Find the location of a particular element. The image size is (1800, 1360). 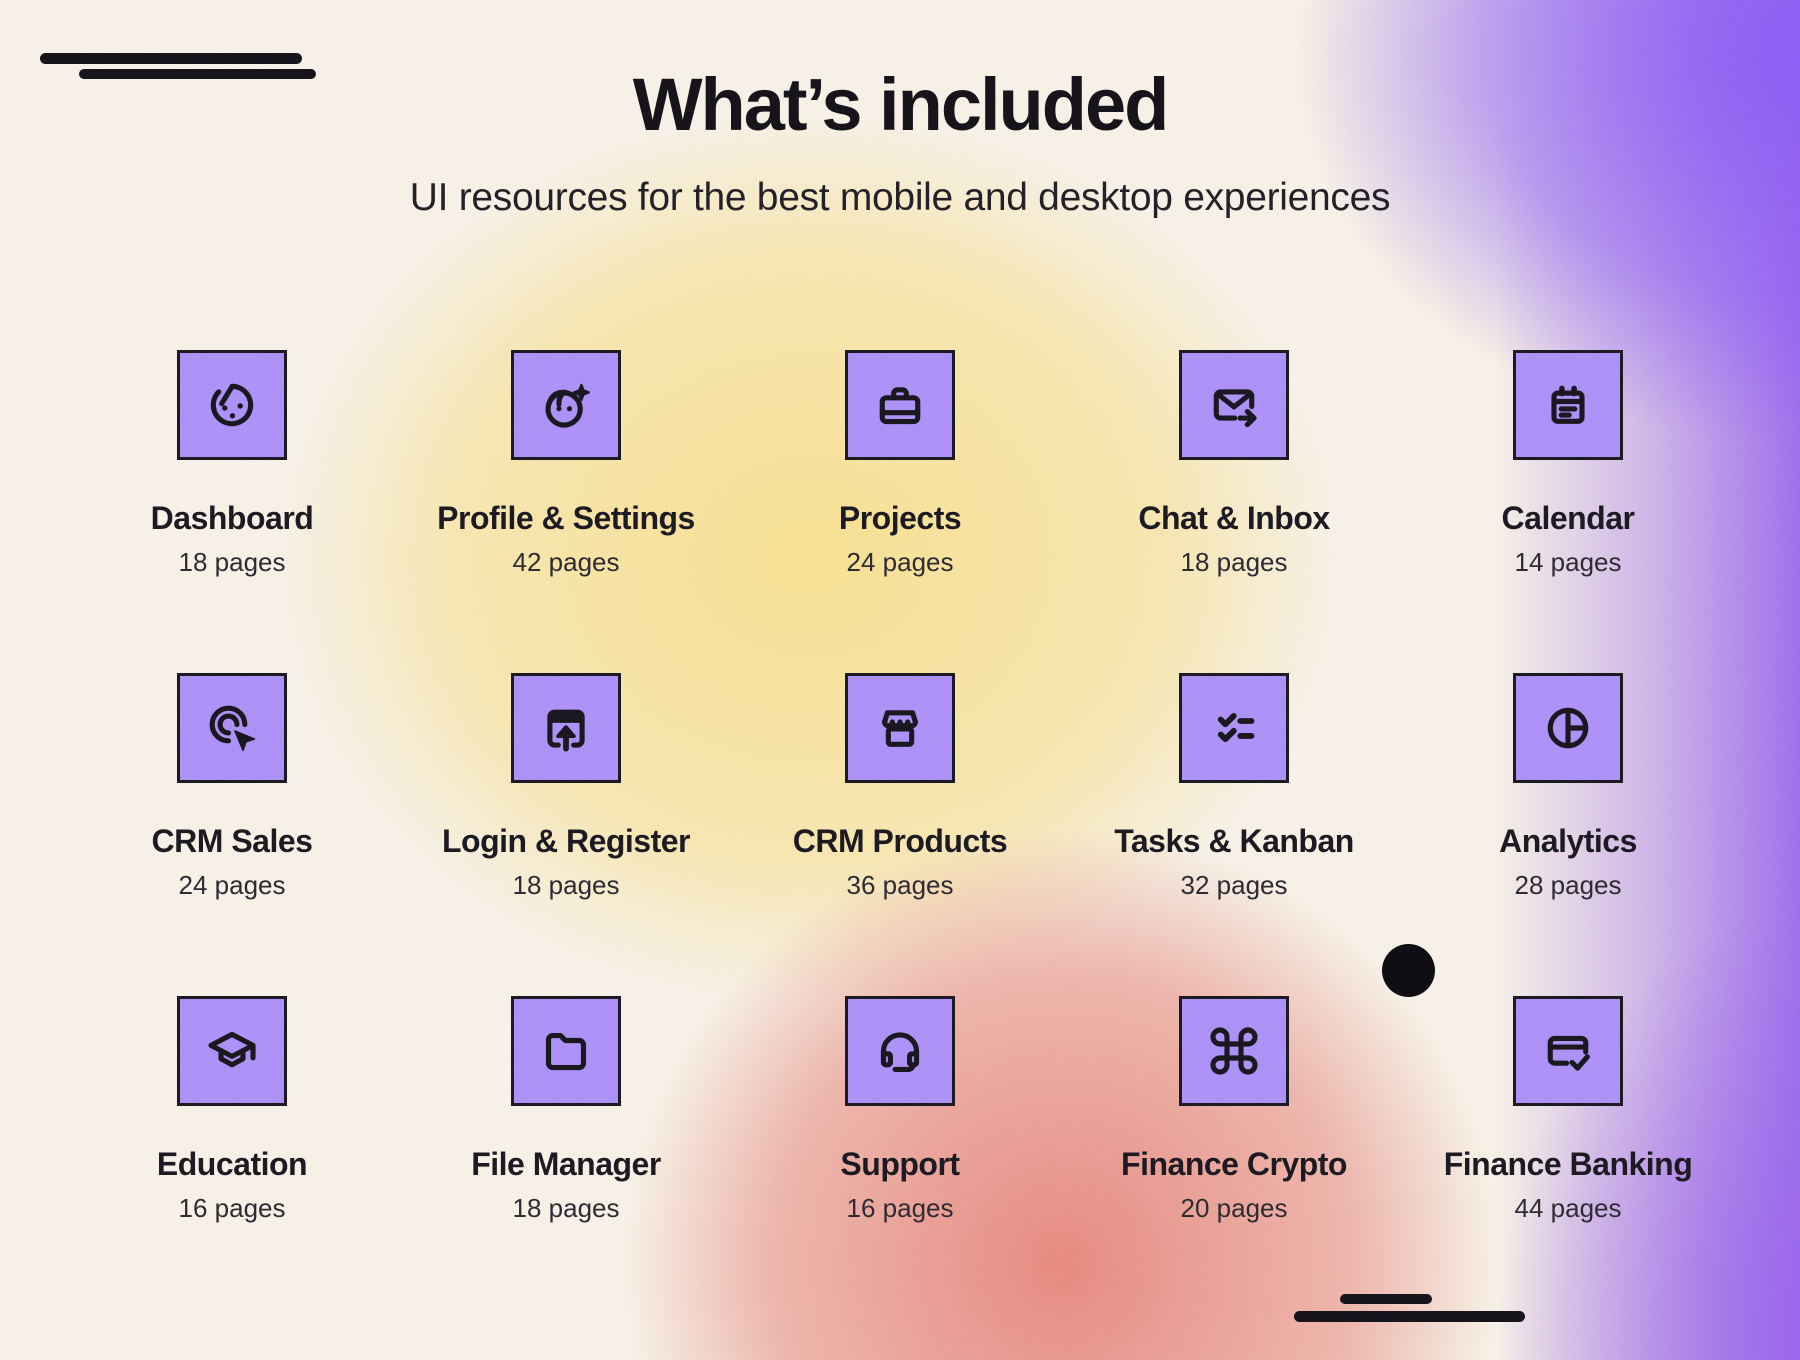

feature-pages: 28 pages is located at coordinates (1568, 885).